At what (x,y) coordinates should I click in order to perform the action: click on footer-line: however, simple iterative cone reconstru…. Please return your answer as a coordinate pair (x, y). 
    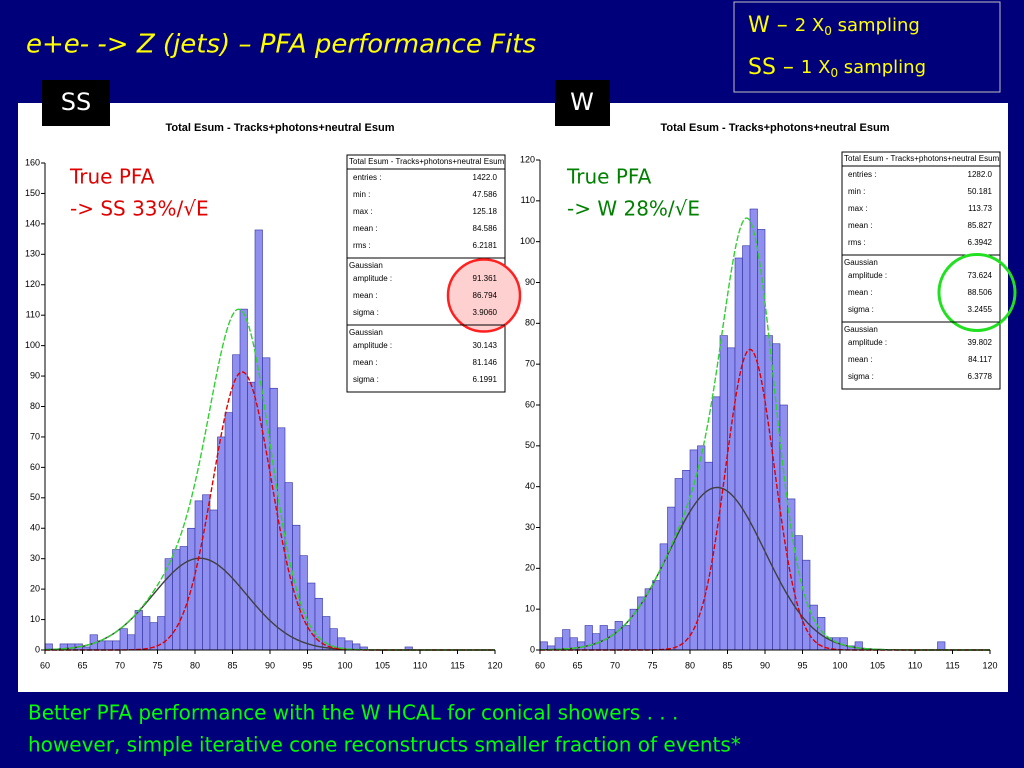
    Looking at the image, I should click on (384, 745).